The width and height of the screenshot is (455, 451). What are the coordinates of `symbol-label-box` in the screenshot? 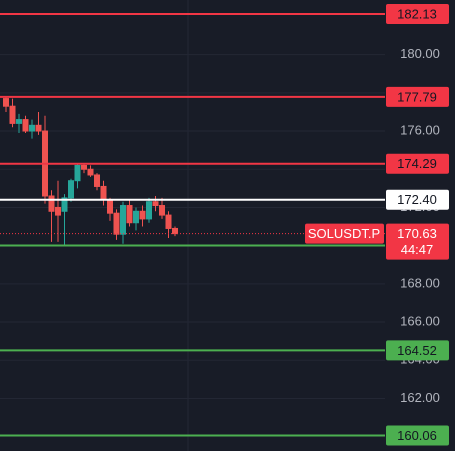 It's located at (344, 233).